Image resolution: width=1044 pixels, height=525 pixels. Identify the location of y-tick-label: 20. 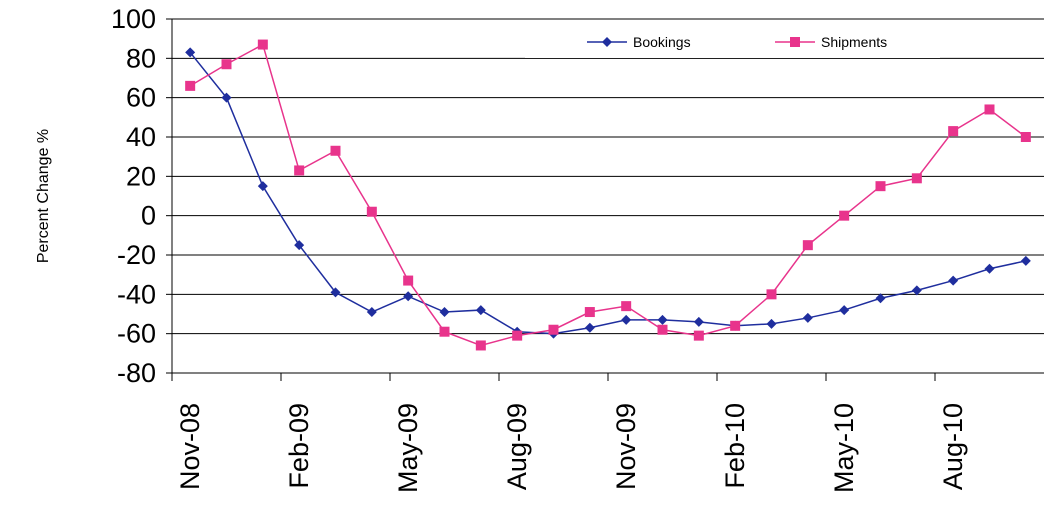
(141, 176).